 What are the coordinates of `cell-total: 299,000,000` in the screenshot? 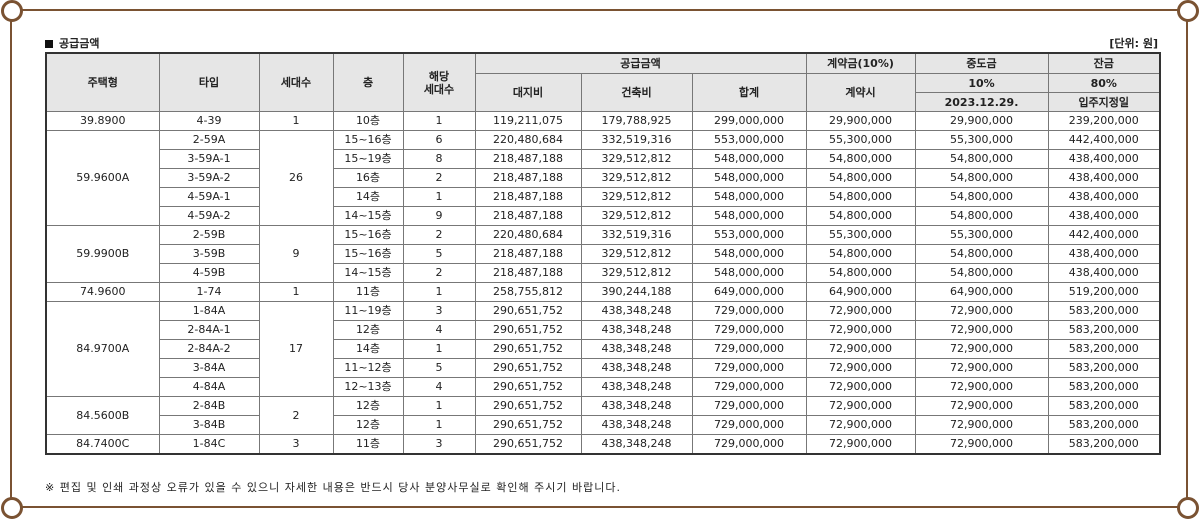 It's located at (749, 121).